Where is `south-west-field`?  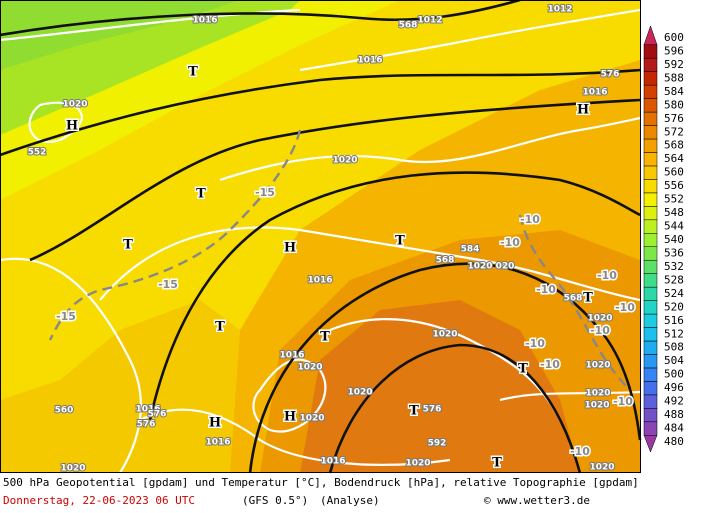
south-west-field is located at coordinates (120, 386).